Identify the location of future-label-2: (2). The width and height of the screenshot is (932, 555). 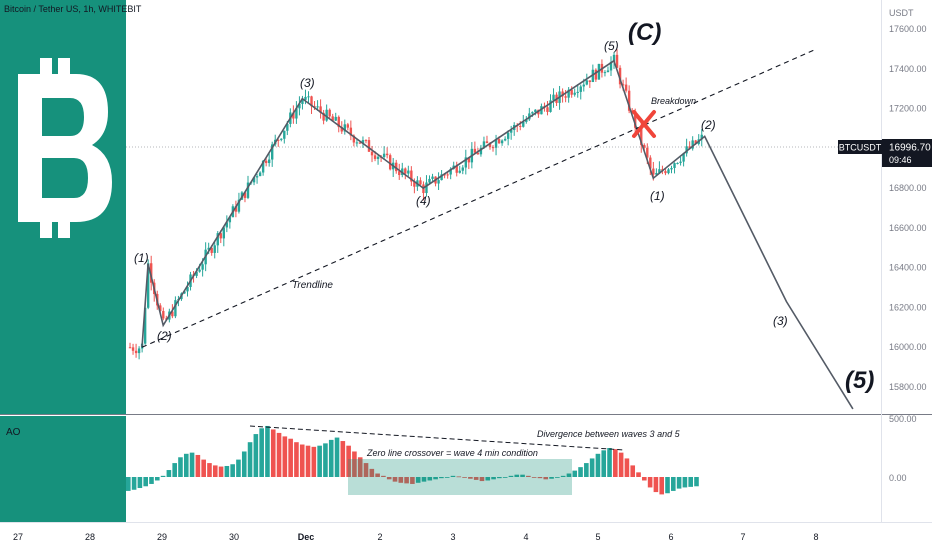
(708, 125).